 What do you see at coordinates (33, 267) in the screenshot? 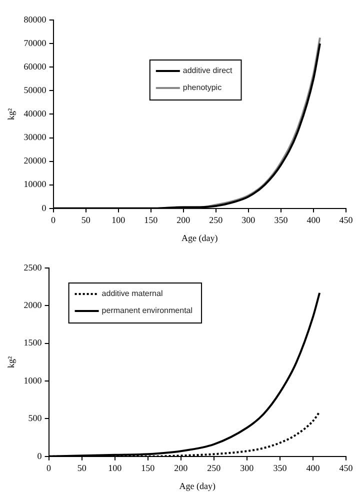
I see `y-tick-label: 2500` at bounding box center [33, 267].